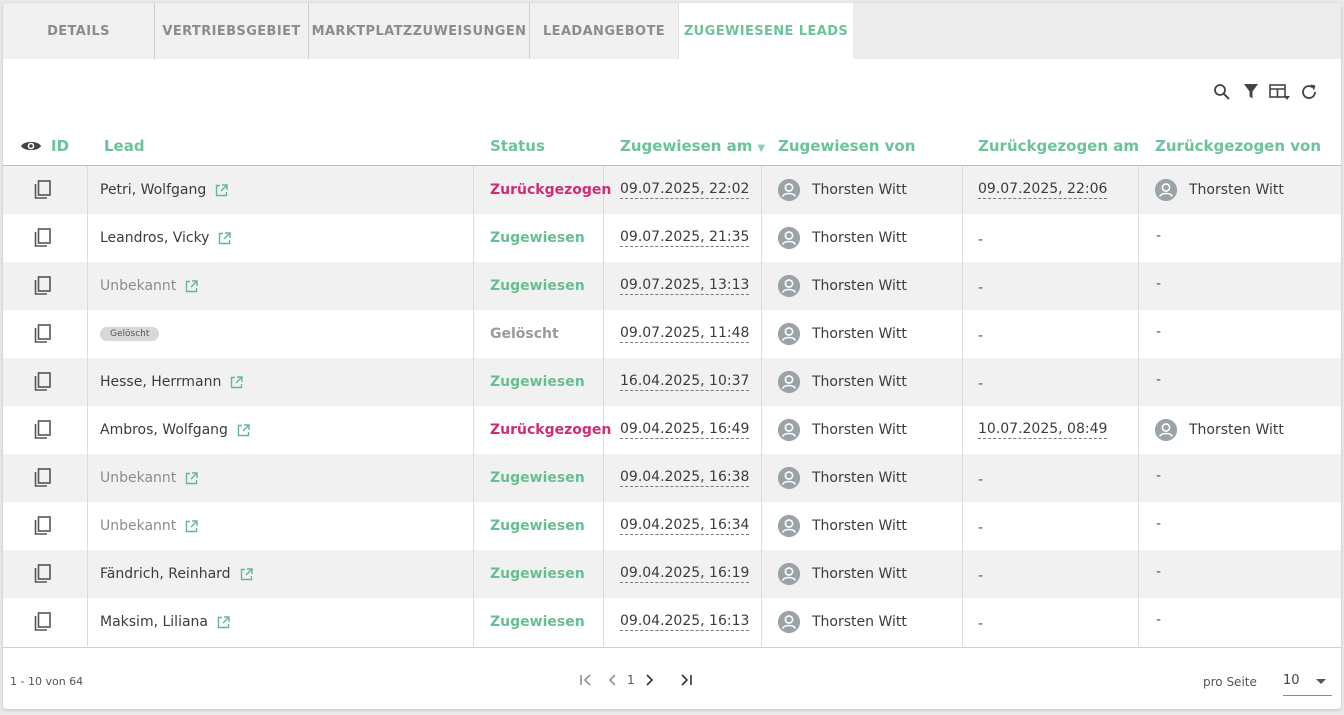 This screenshot has height=715, width=1344. What do you see at coordinates (1059, 146) in the screenshot?
I see `column-header-withdrawn-at: Zurückgezogen am` at bounding box center [1059, 146].